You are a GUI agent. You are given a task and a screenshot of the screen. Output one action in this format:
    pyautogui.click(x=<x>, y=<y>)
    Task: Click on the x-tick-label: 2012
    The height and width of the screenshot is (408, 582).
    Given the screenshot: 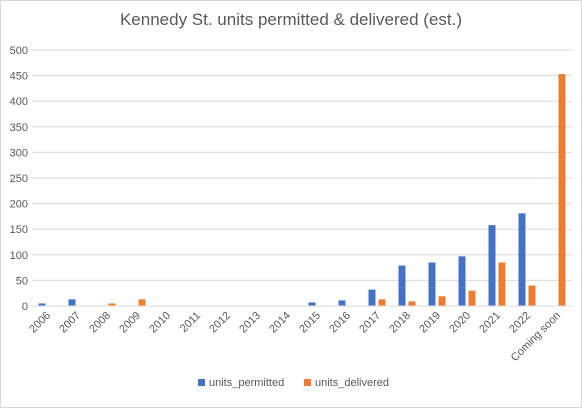 What is the action you would take?
    pyautogui.click(x=220, y=323)
    